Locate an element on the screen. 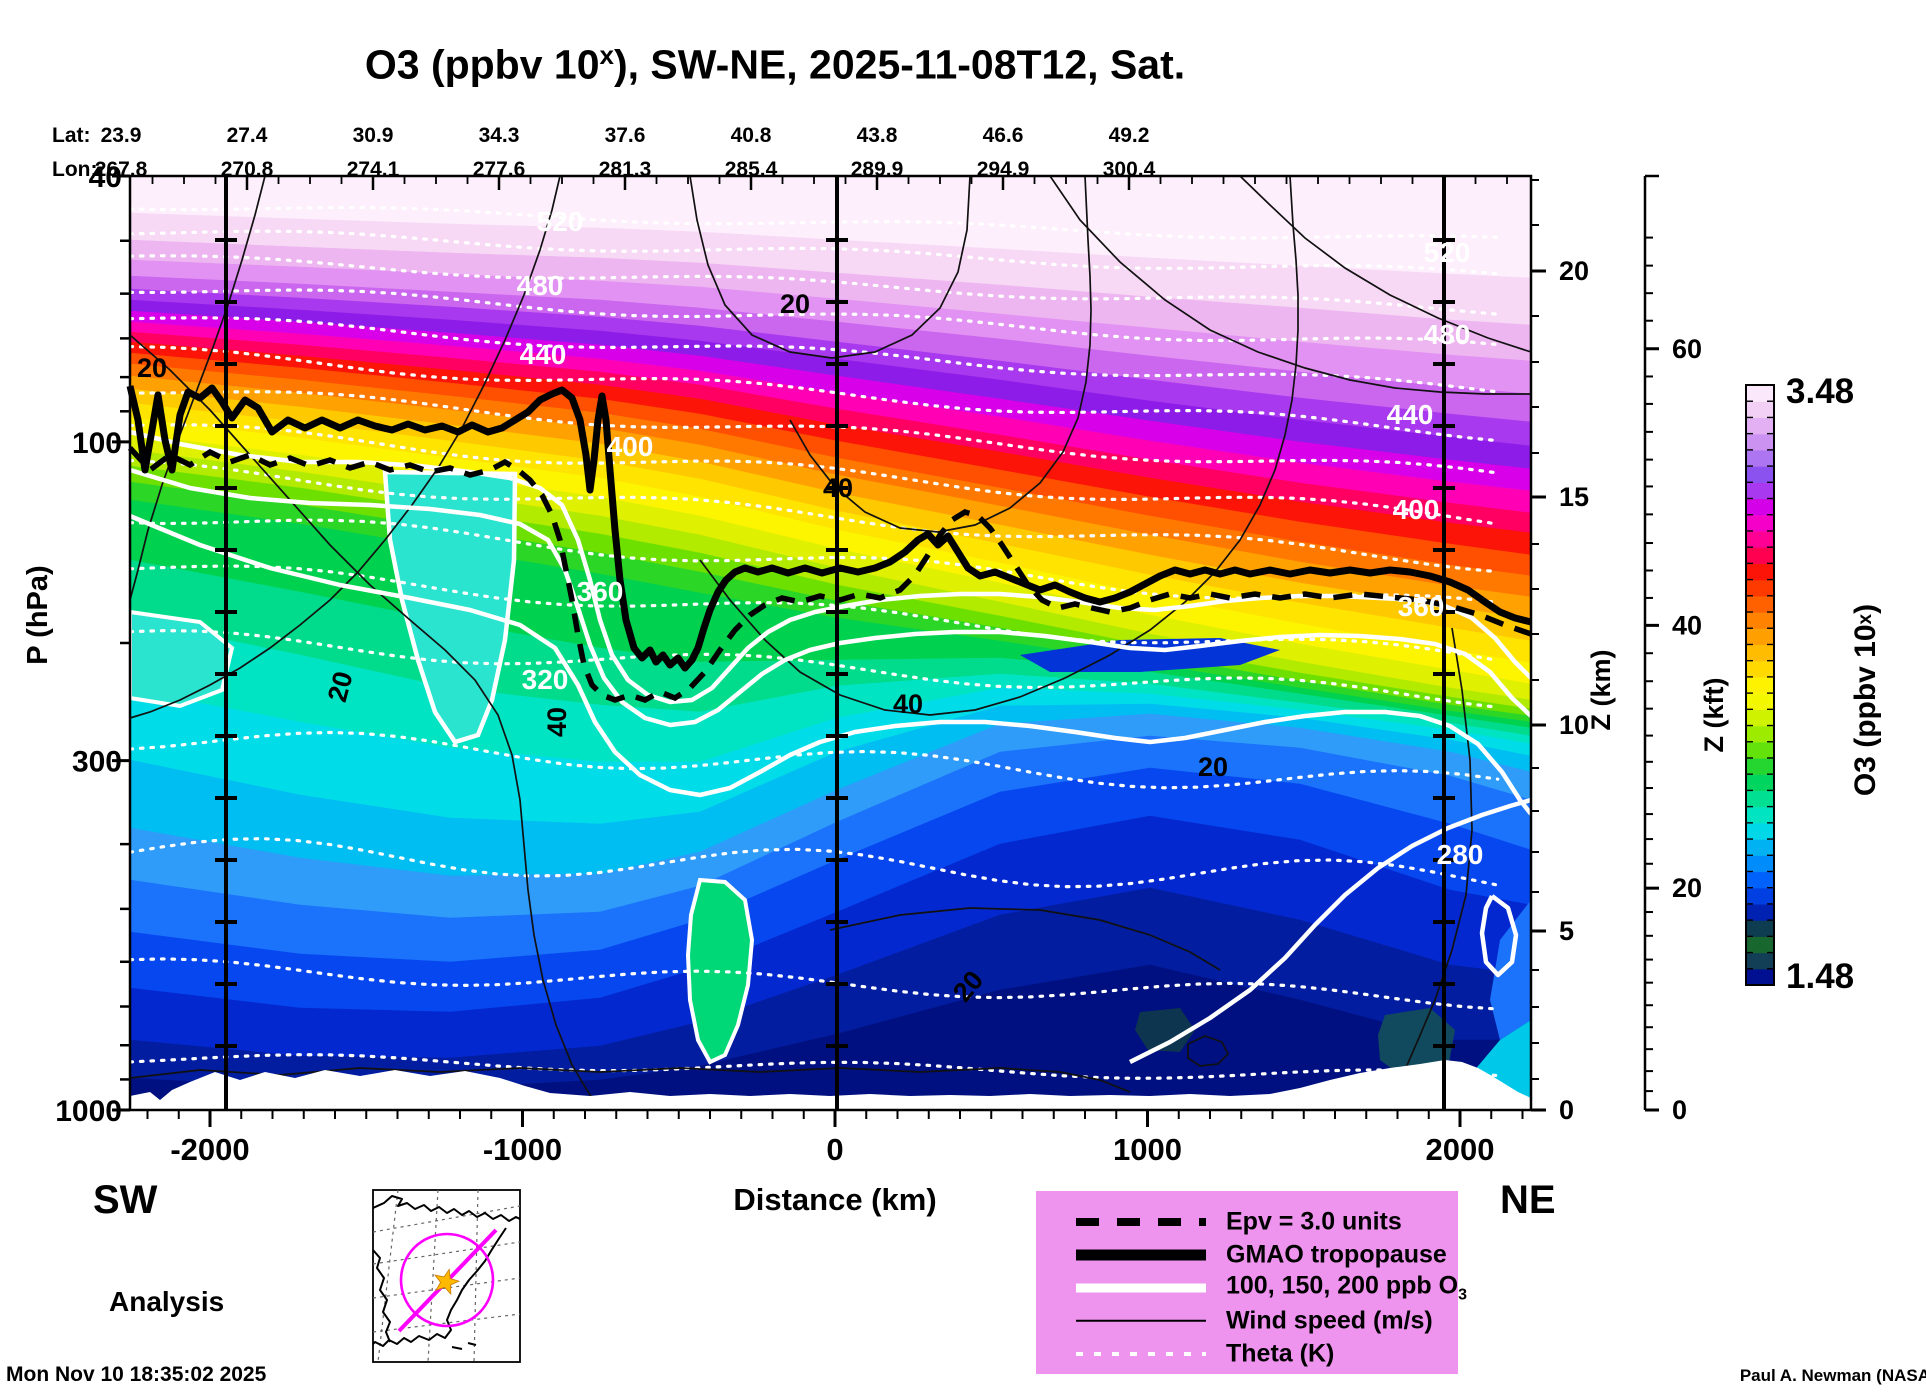 The height and width of the screenshot is (1394, 1926). legend-item-wind: Wind speed (m/s) is located at coordinates (1247, 1320).